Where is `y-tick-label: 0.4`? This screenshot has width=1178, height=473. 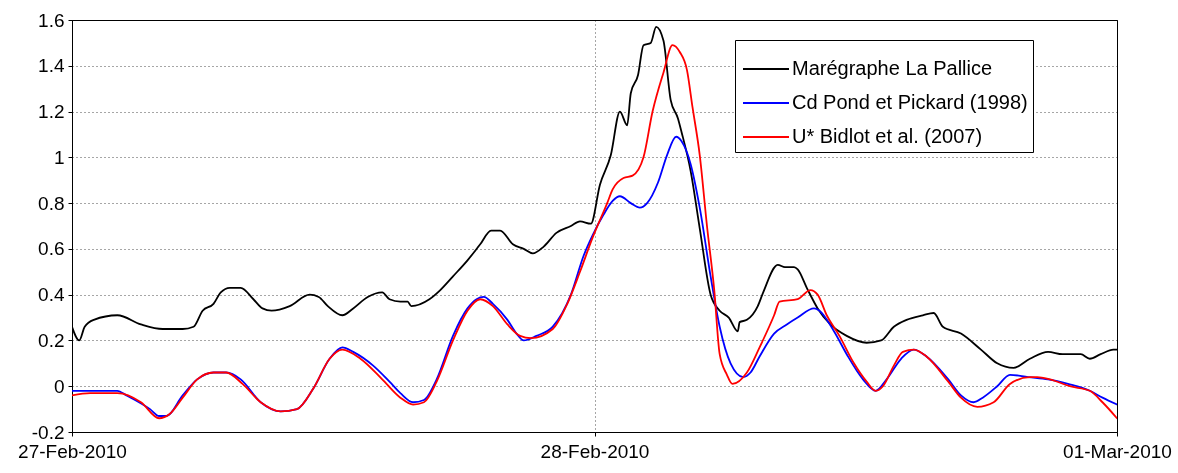 y-tick-label: 0.4 is located at coordinates (51, 295).